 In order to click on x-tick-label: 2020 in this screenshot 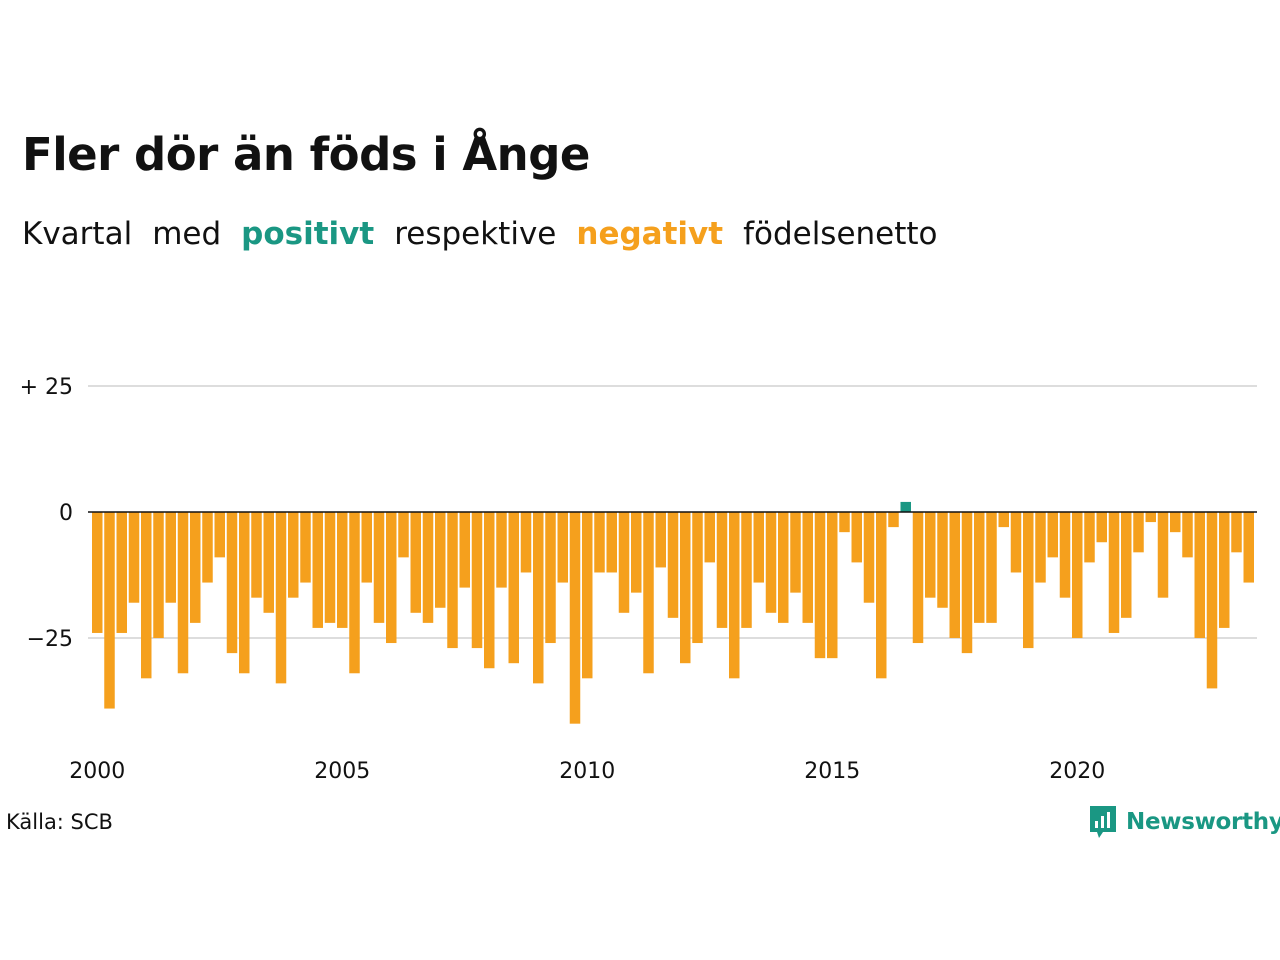, I will do `click(1077, 771)`.